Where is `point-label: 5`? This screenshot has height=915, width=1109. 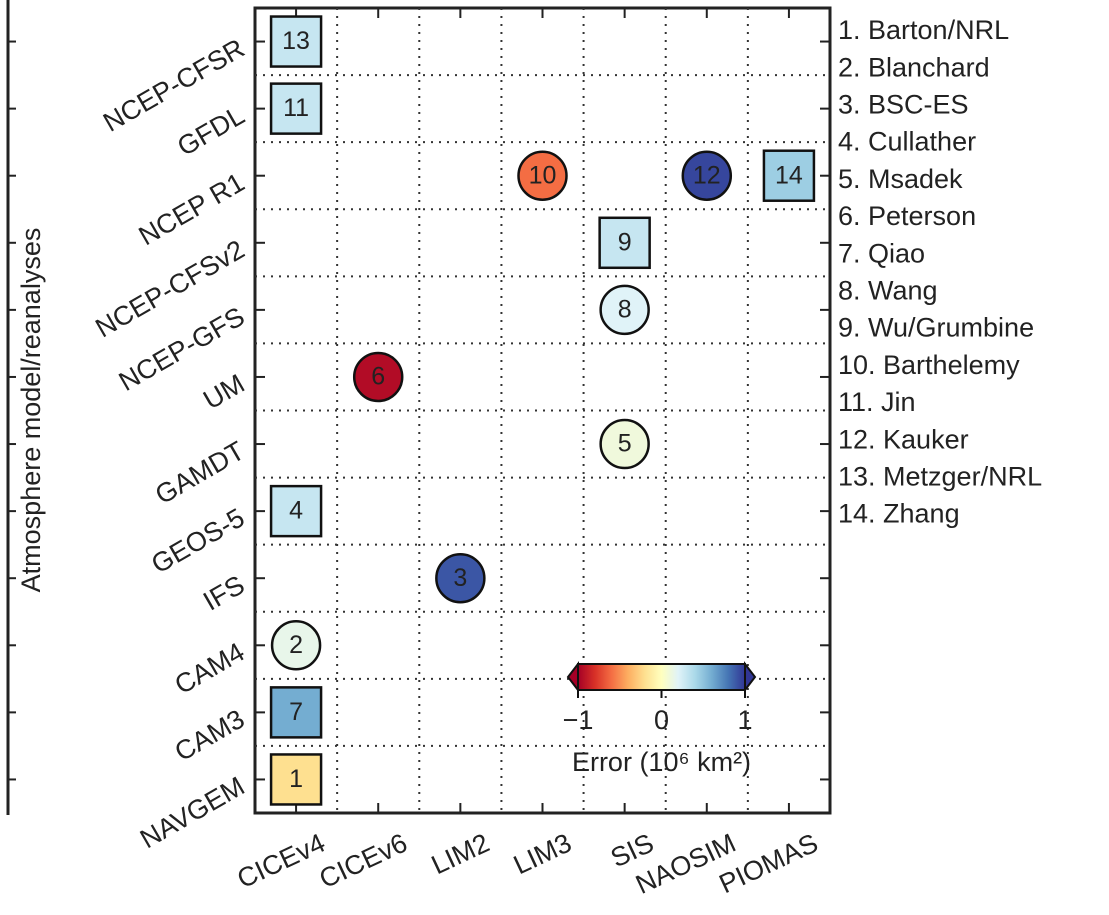
point-label: 5 is located at coordinates (625, 444).